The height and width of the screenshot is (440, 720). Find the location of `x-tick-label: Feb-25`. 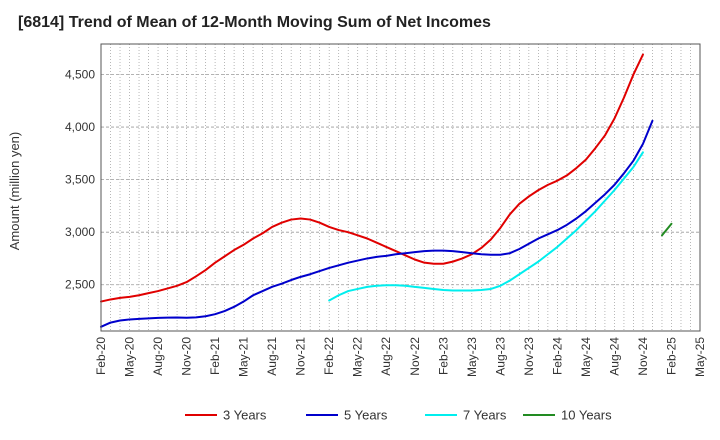

x-tick-label: Feb-25 is located at coordinates (671, 356).